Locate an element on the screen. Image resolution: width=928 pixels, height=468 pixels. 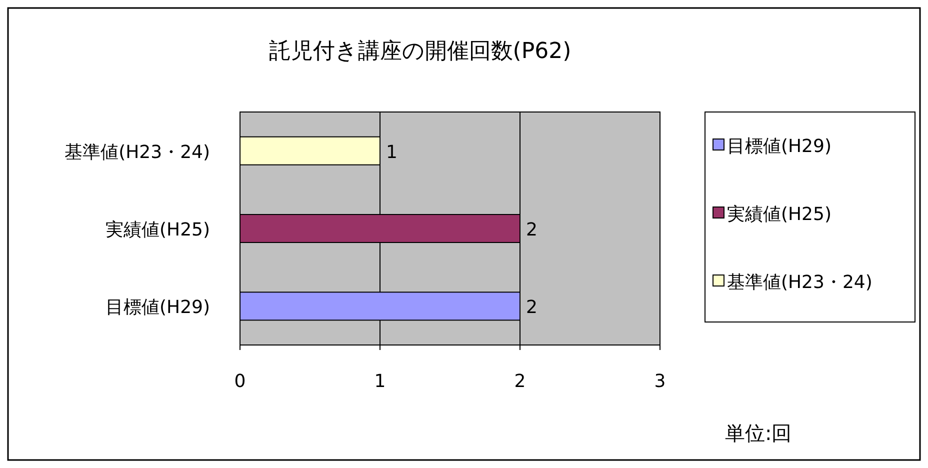
legend-item: 目標値(H29) is located at coordinates (772, 146).